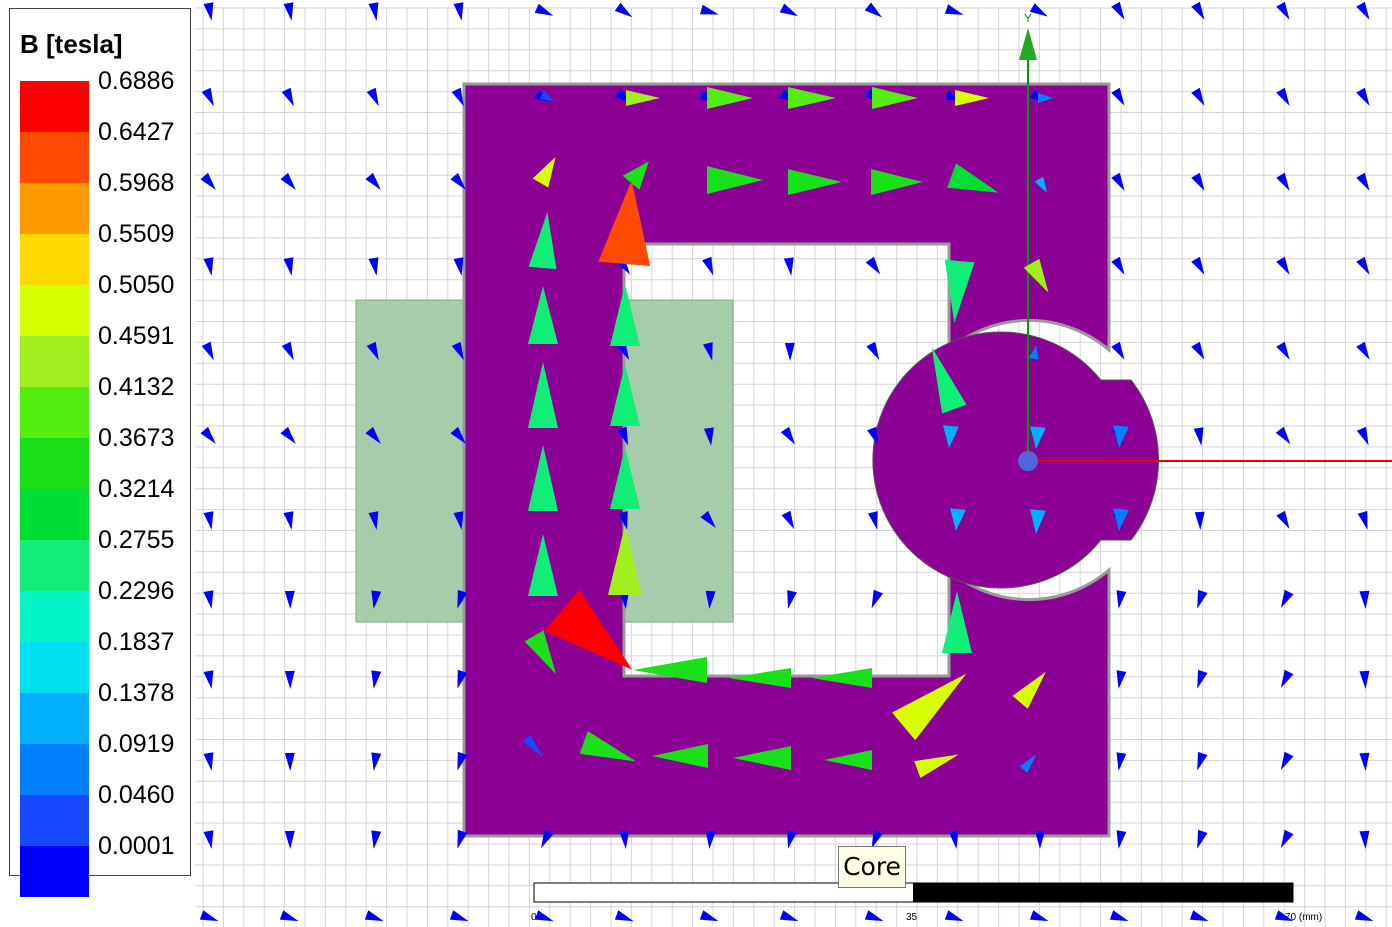 This screenshot has height=927, width=1392. What do you see at coordinates (1103, 892) in the screenshot?
I see `scale-bar-fill` at bounding box center [1103, 892].